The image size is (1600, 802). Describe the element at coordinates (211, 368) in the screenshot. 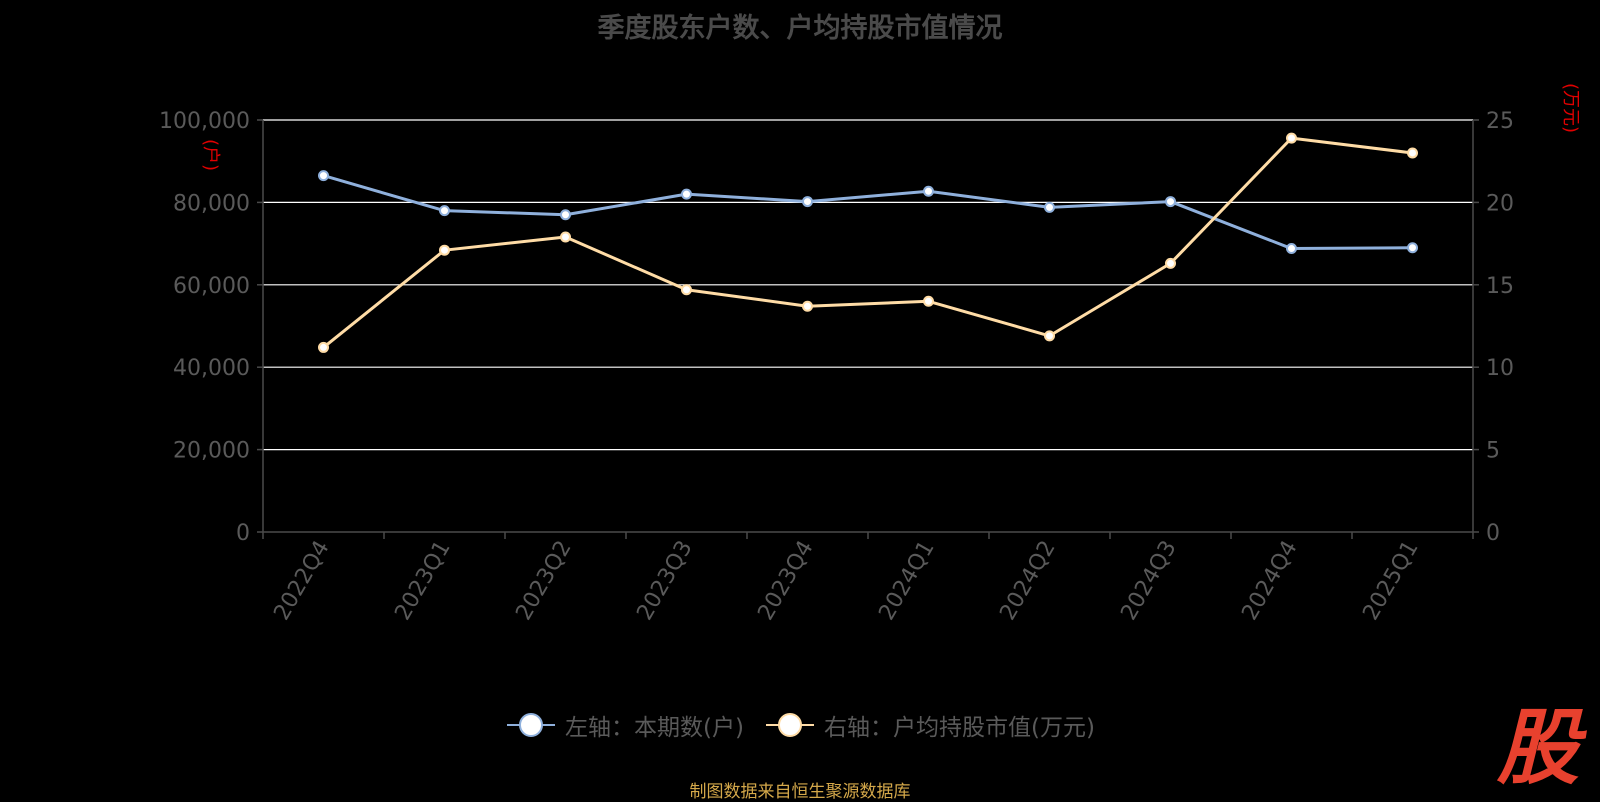

I see `y-tick-label-left: 40,000` at that location.